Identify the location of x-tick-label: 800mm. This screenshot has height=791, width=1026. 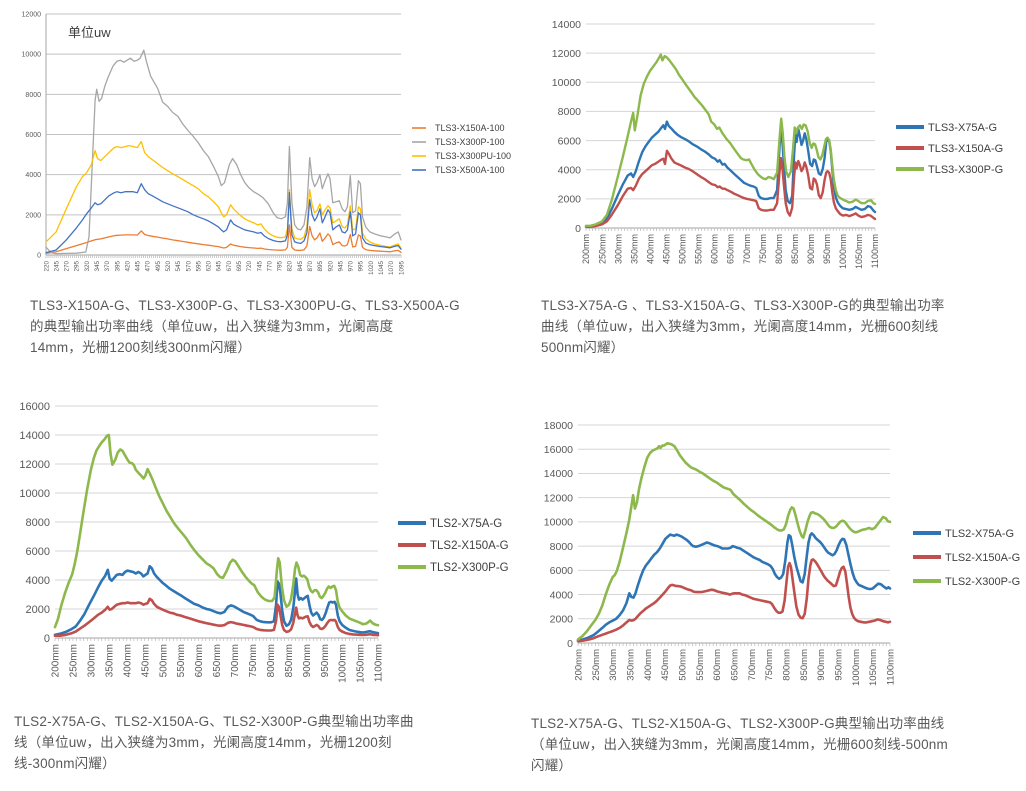
(779, 249).